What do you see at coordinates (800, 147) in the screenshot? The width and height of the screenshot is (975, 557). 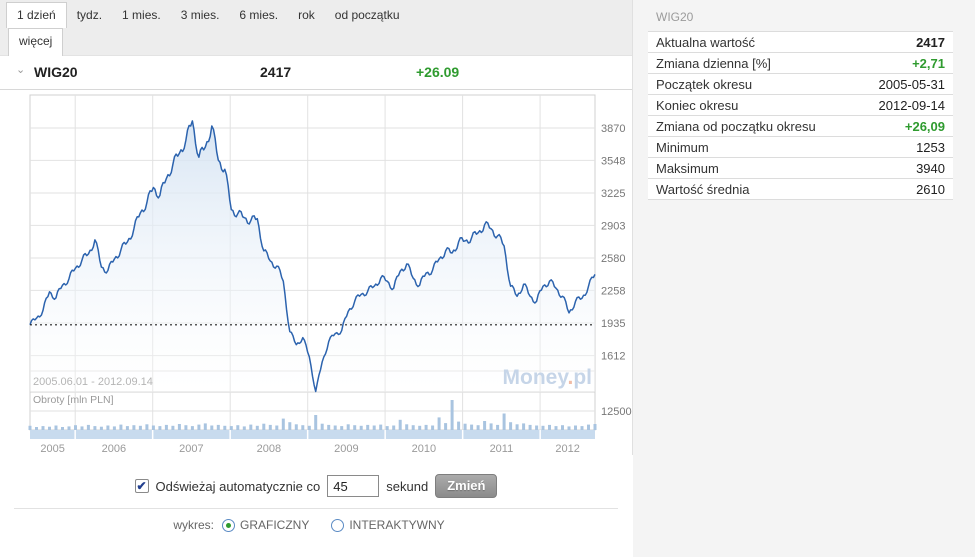 I see `table-row: Minimum 1253` at bounding box center [800, 147].